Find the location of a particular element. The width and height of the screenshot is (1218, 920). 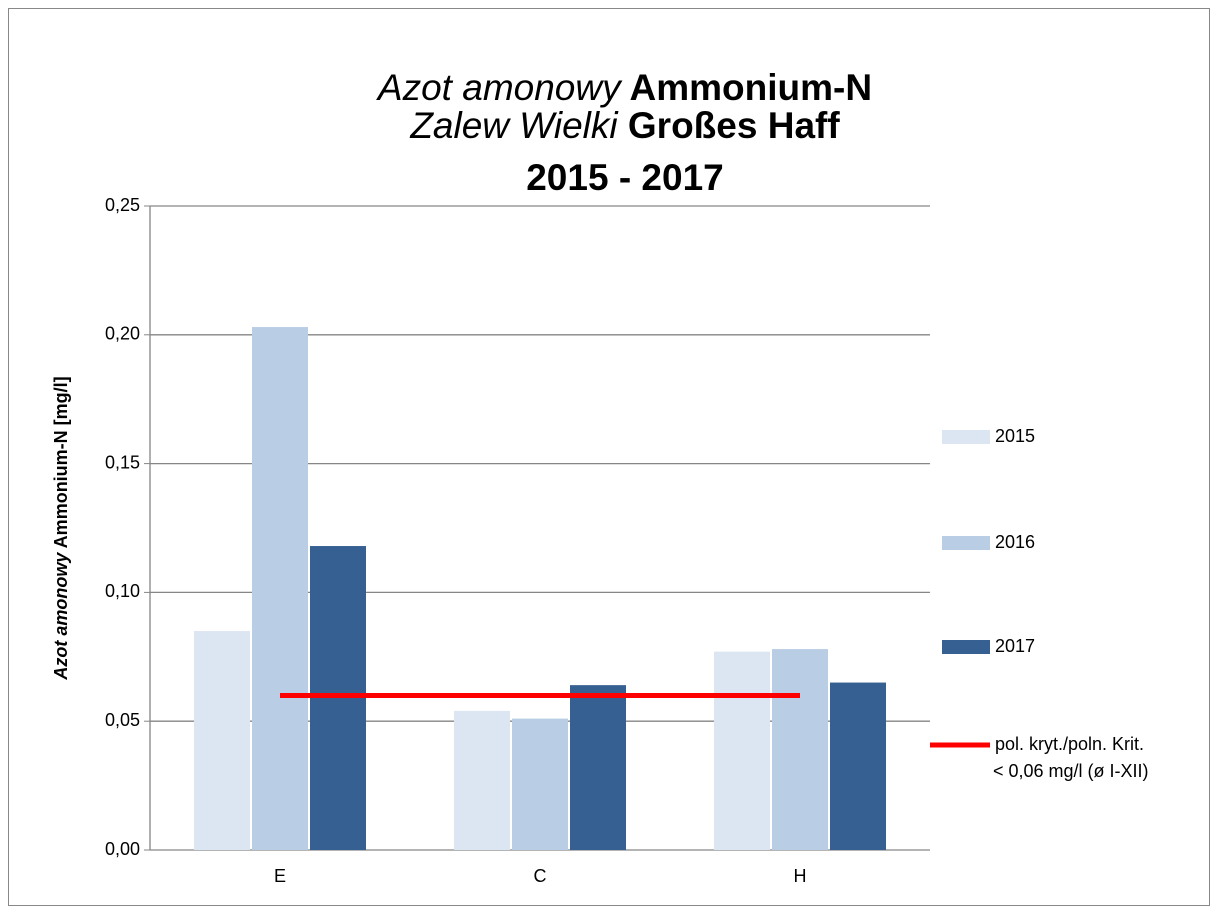

x-tick-label: H is located at coordinates (800, 876).